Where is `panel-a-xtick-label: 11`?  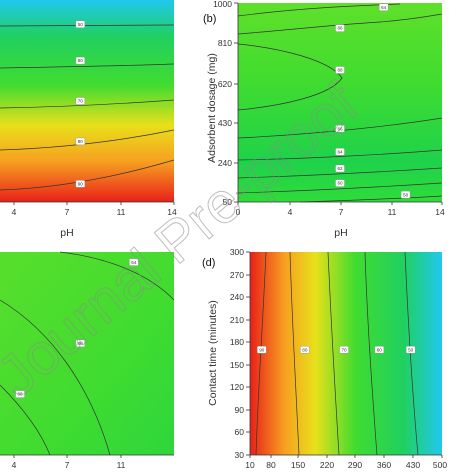 panel-a-xtick-label: 11 is located at coordinates (121, 212).